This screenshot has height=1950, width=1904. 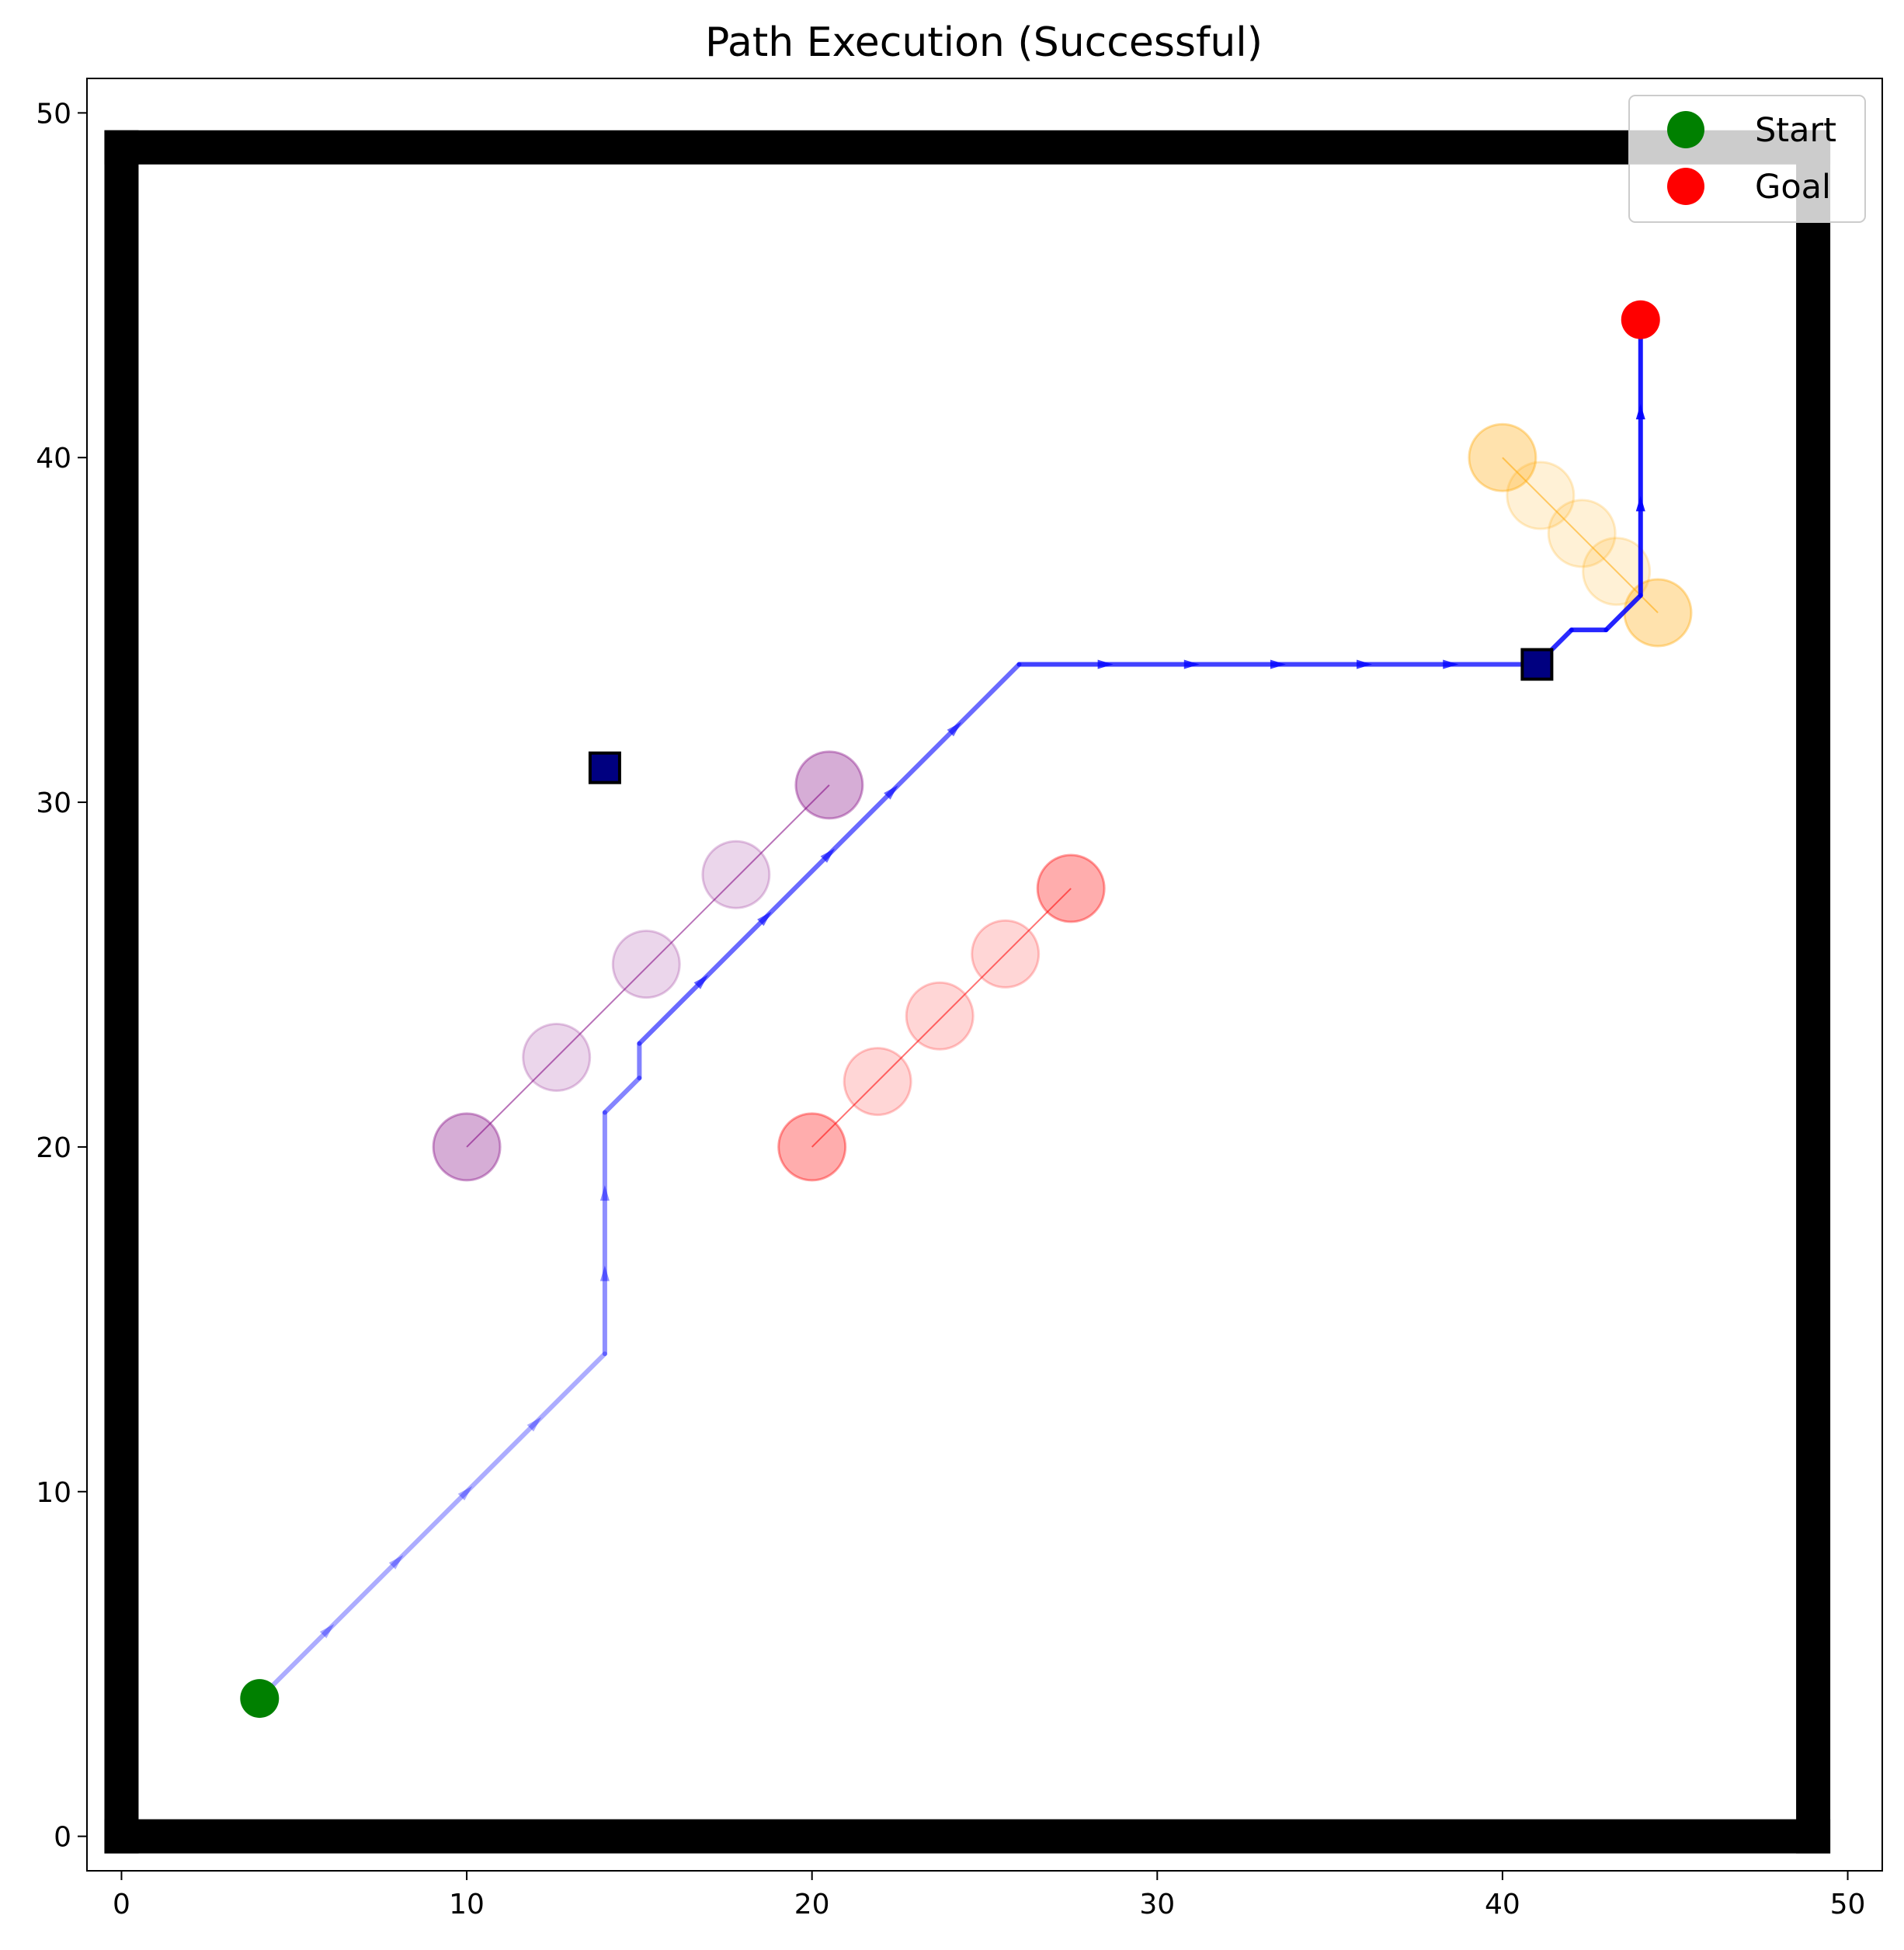 I want to click on legend-start-label: Start, so click(x=1796, y=130).